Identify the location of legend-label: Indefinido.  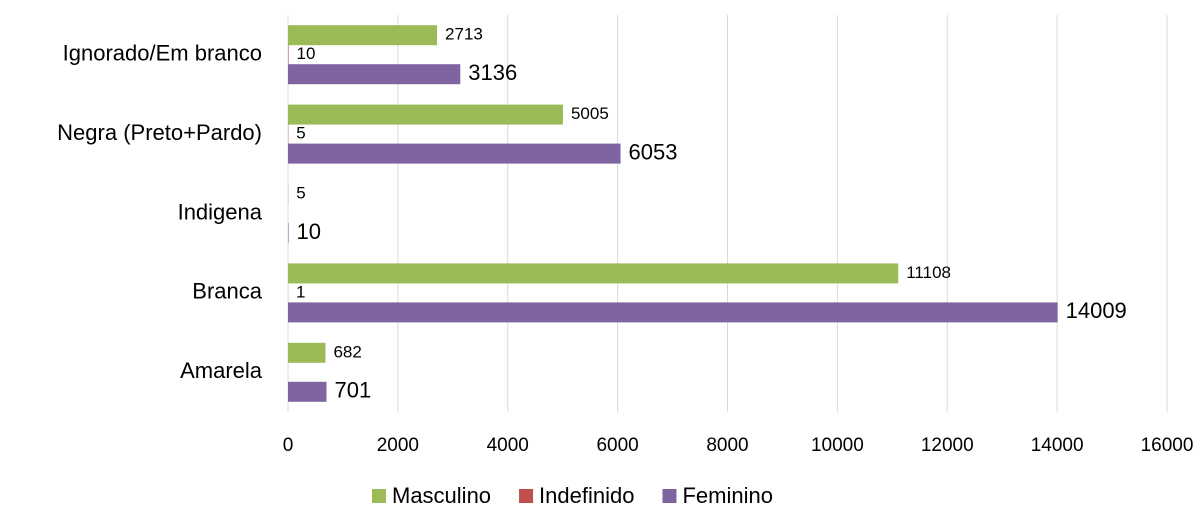
(586, 495).